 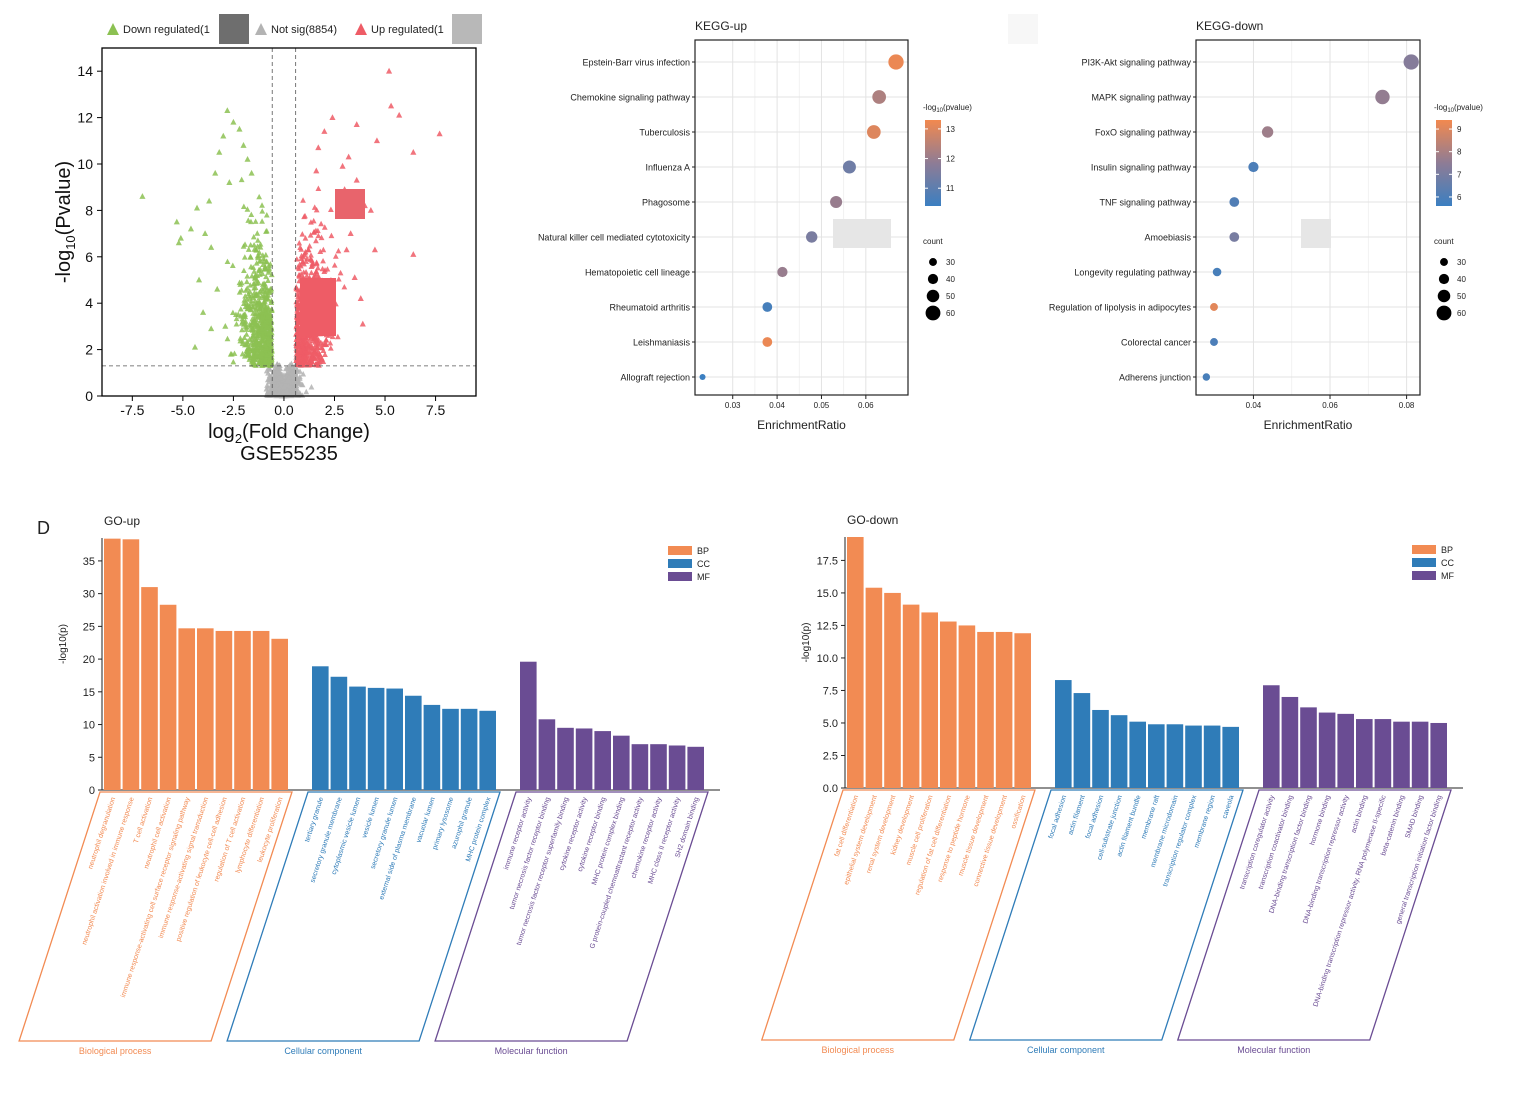 I want to click on kegg-x-label: EnrichmentRatio, so click(x=801, y=425).